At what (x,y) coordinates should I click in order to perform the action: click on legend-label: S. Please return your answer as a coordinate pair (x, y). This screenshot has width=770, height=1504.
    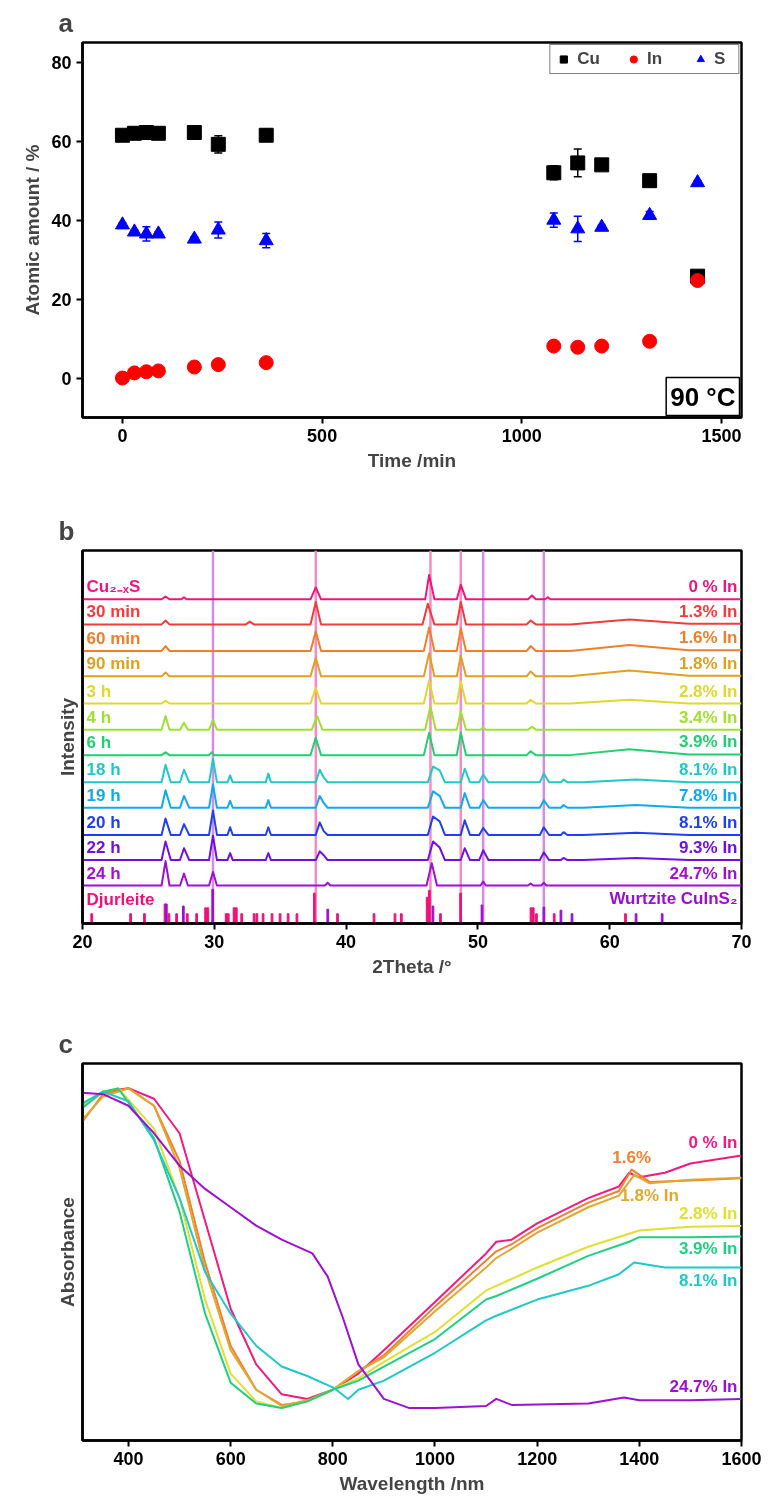
    Looking at the image, I should click on (720, 59).